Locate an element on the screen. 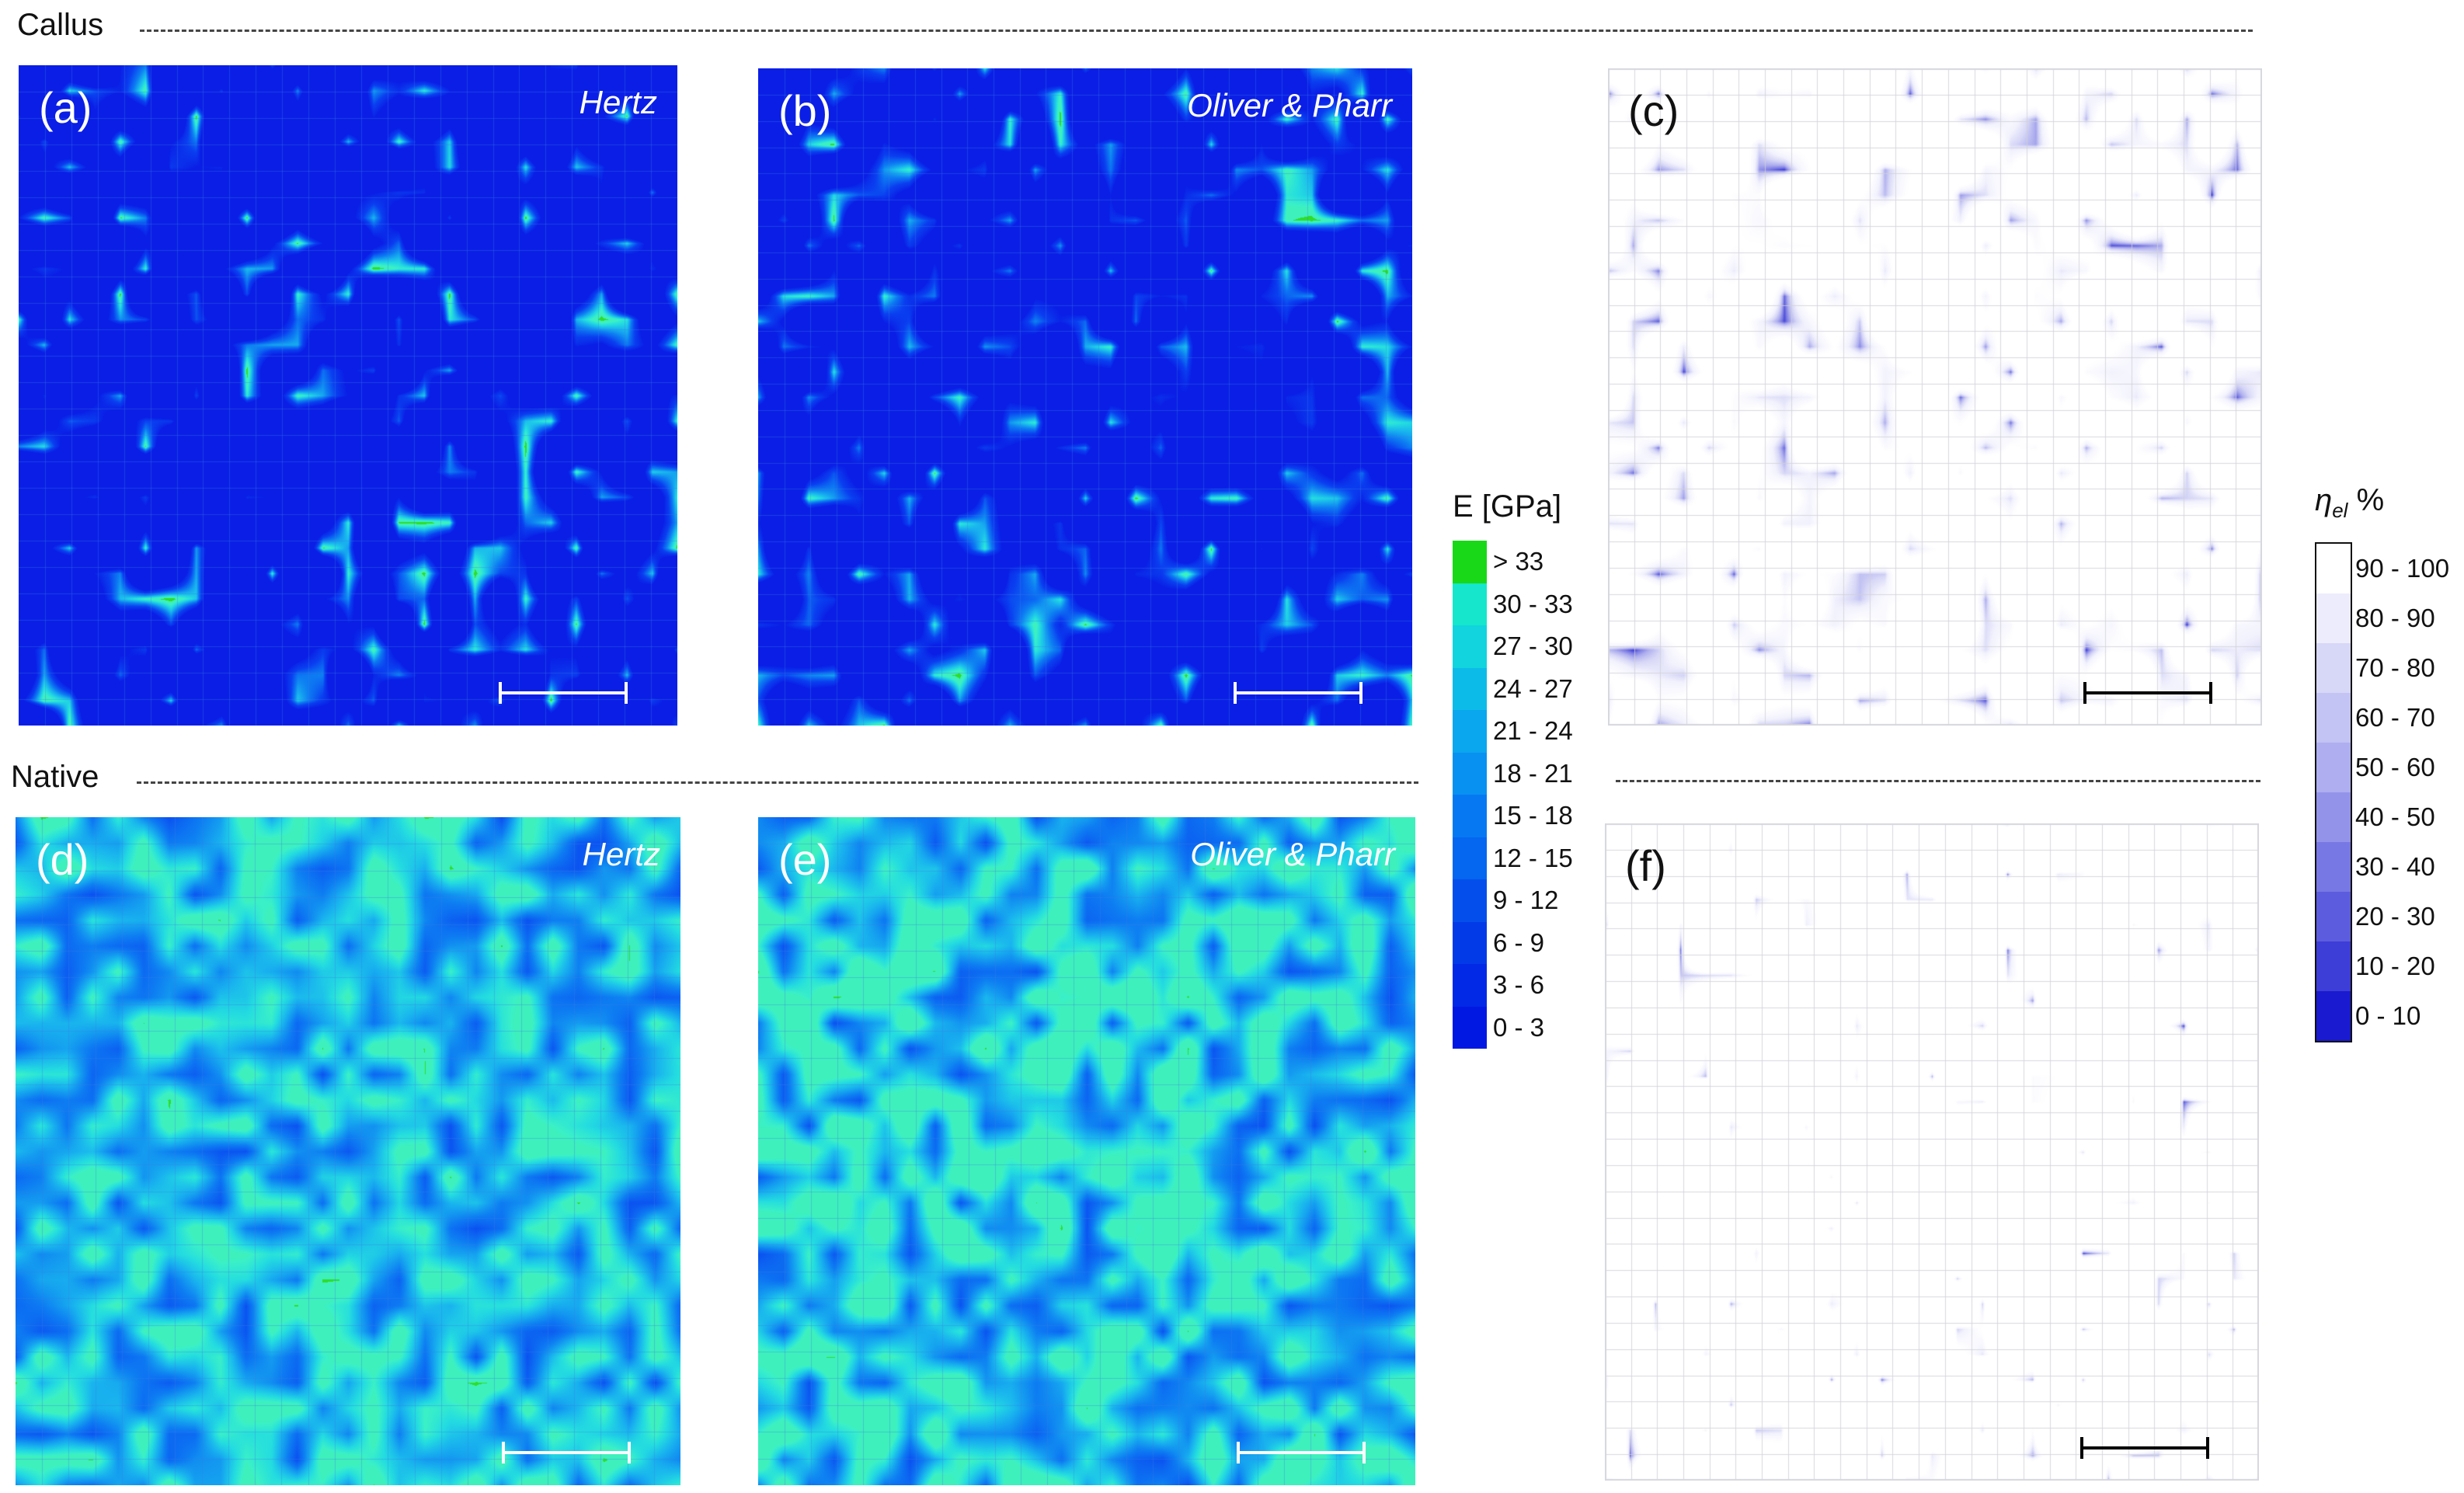 Image resolution: width=2464 pixels, height=1493 pixels. legend-label: 70 - 80 is located at coordinates (2395, 668).